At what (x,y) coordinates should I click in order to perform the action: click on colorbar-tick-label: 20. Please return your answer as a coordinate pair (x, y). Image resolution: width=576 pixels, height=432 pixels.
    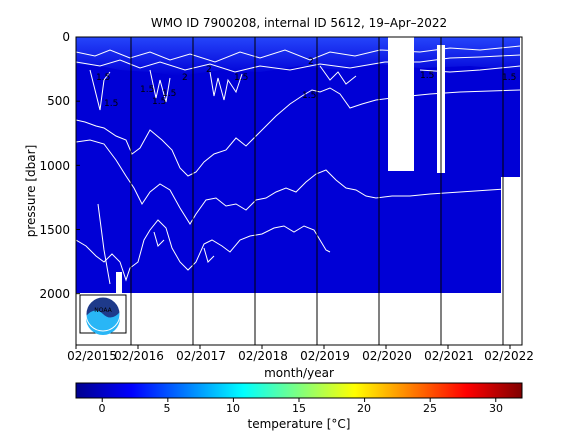
    Looking at the image, I should click on (364, 408).